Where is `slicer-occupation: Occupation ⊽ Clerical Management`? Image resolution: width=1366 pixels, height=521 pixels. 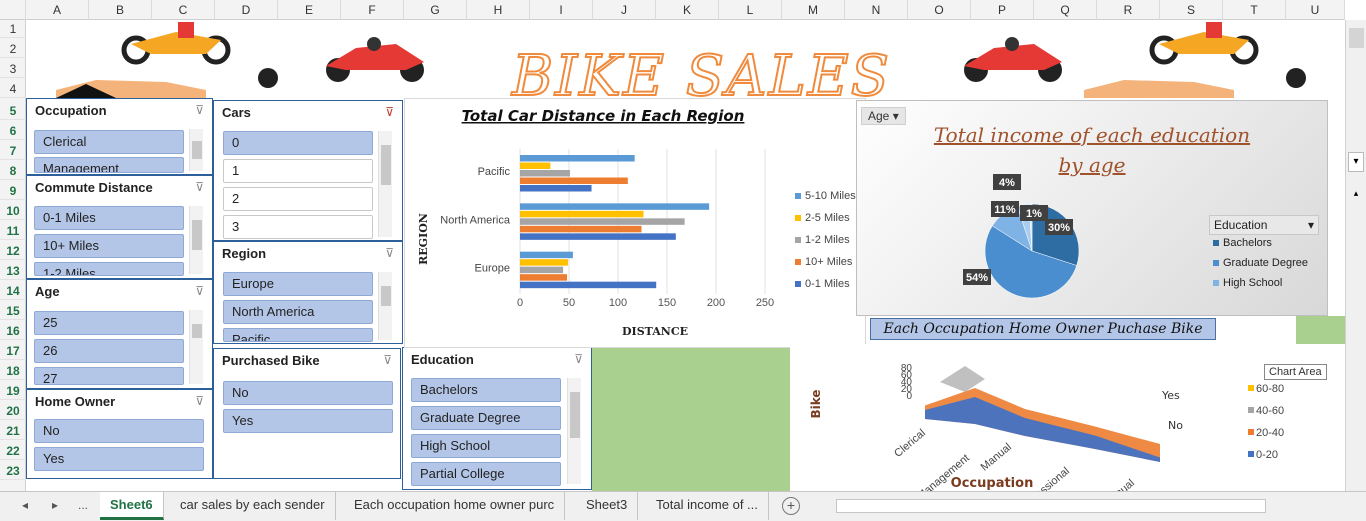 slicer-occupation: Occupation ⊽ Clerical Management is located at coordinates (119, 136).